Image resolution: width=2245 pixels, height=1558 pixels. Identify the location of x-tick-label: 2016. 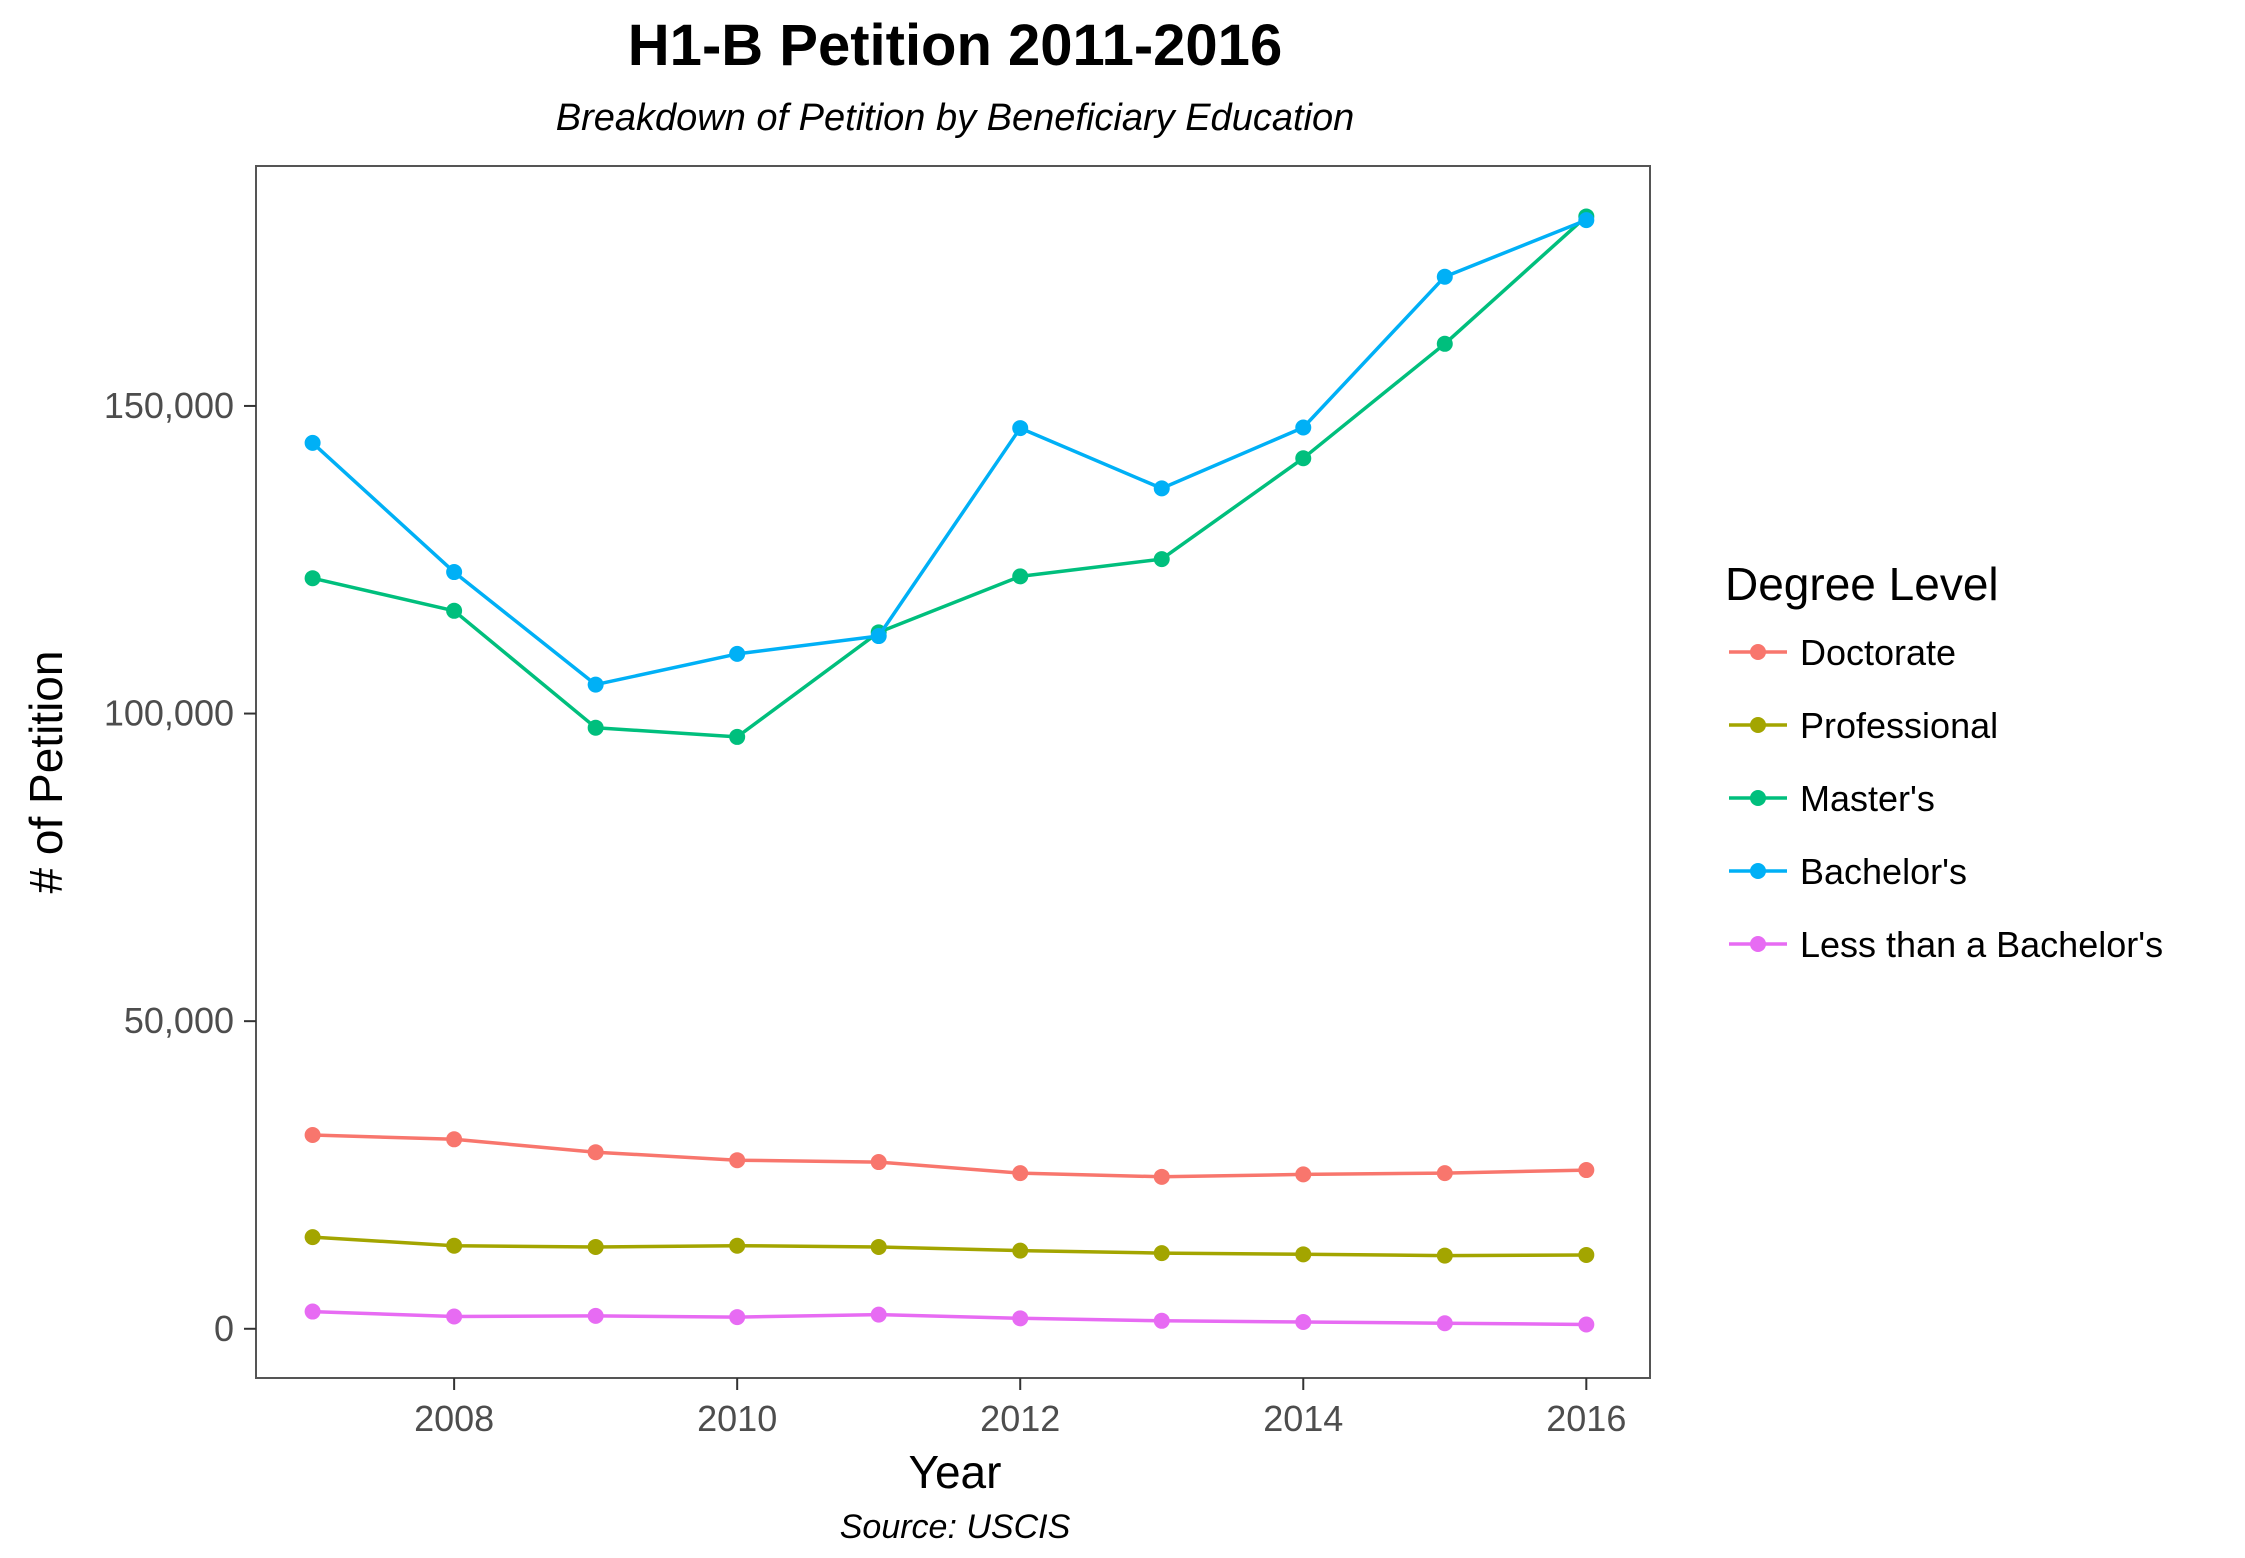
(1586, 1418).